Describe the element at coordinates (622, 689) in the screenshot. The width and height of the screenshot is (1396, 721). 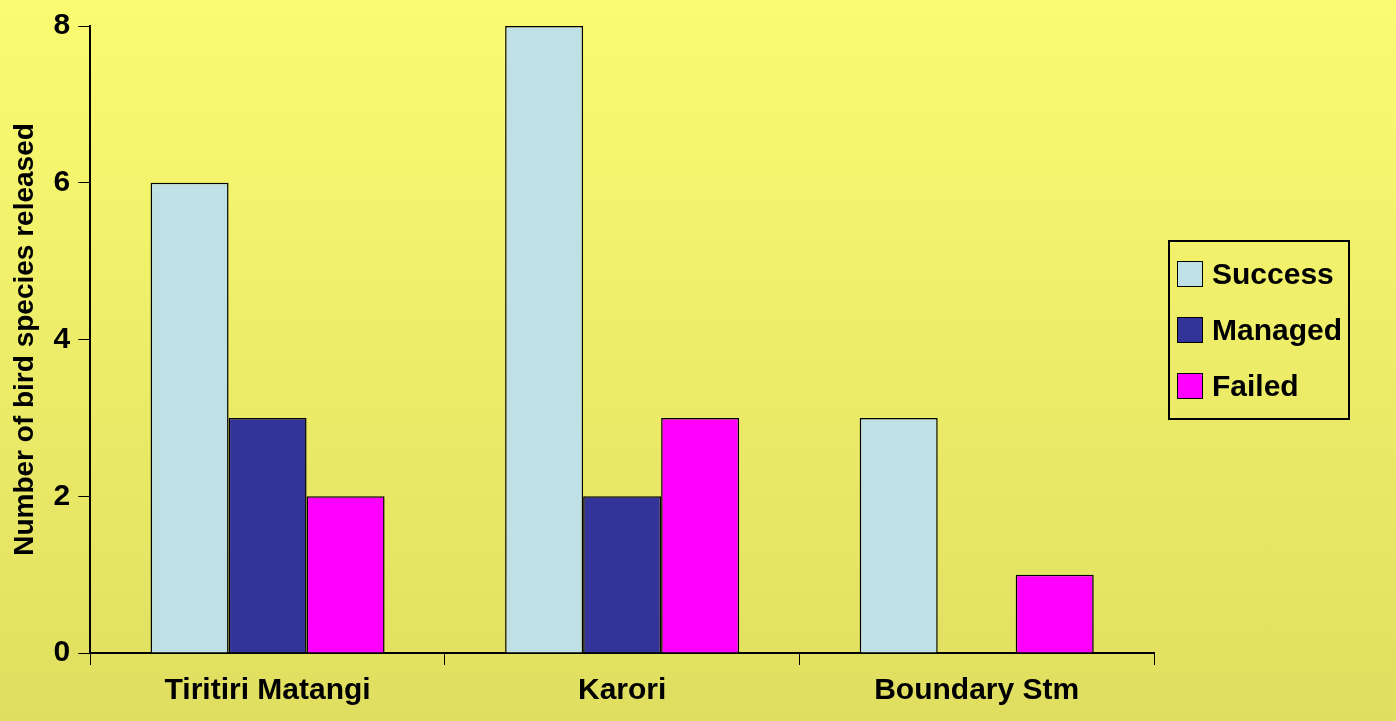
I see `x-tick-label: Karori` at that location.